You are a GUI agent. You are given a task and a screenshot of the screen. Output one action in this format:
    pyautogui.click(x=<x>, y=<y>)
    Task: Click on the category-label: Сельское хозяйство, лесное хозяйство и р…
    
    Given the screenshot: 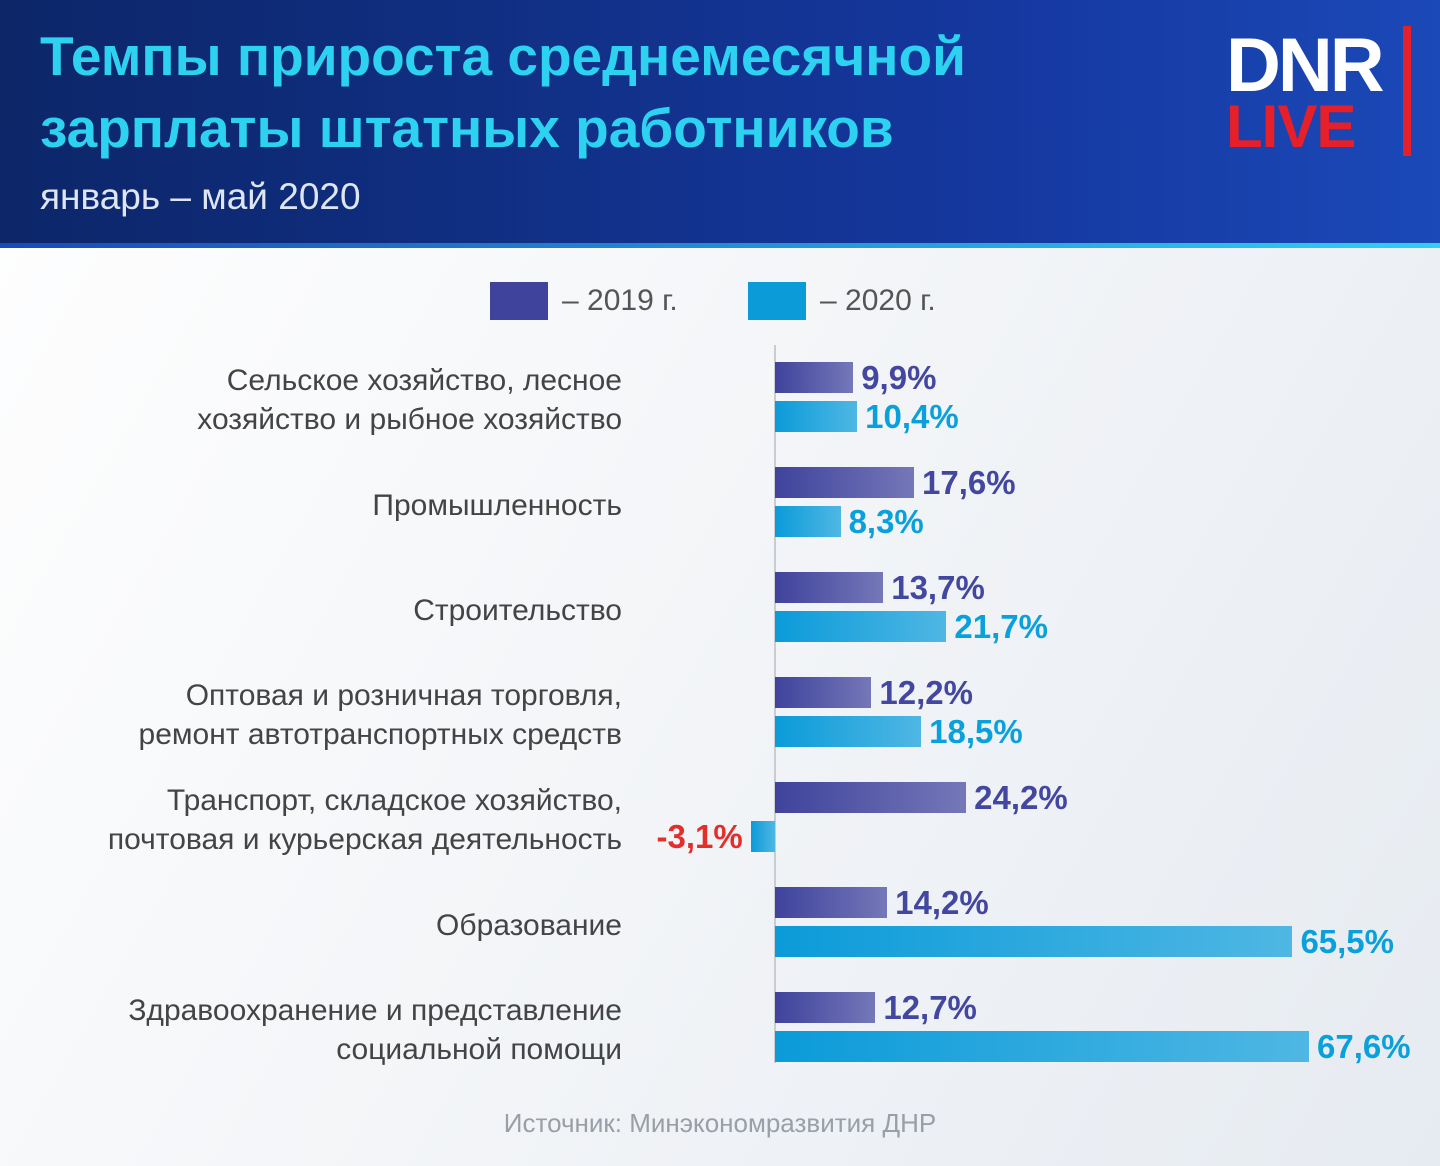 What is the action you would take?
    pyautogui.click(x=409, y=400)
    